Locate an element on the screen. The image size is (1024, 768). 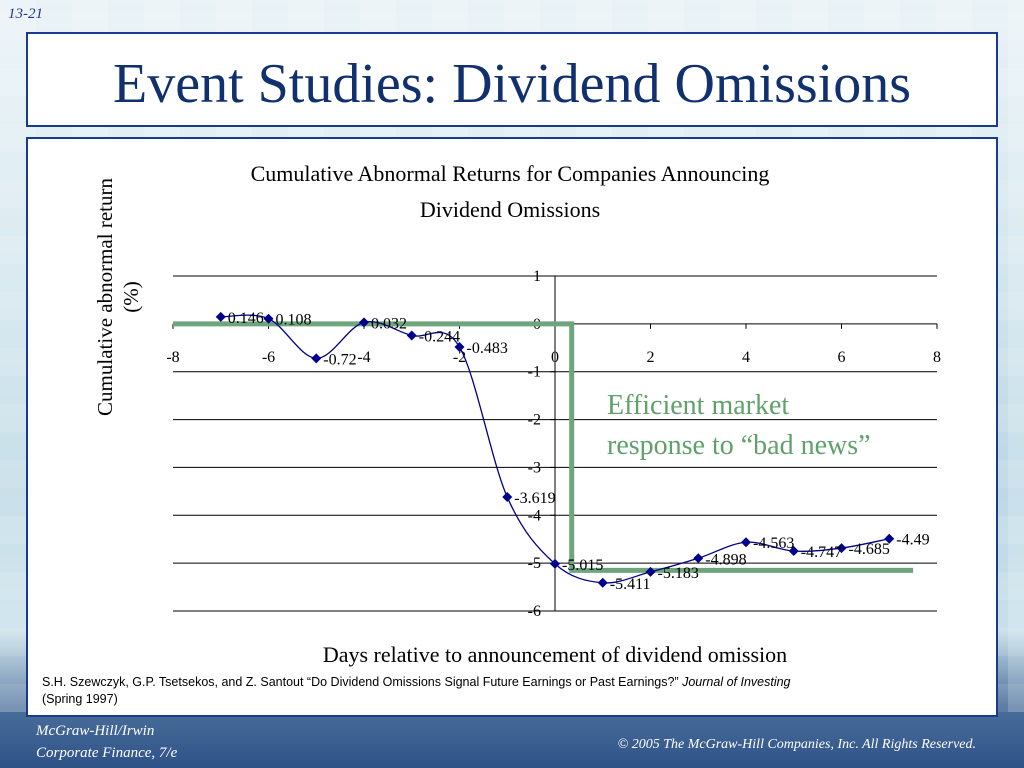
data-label: 0.108 is located at coordinates (294, 320).